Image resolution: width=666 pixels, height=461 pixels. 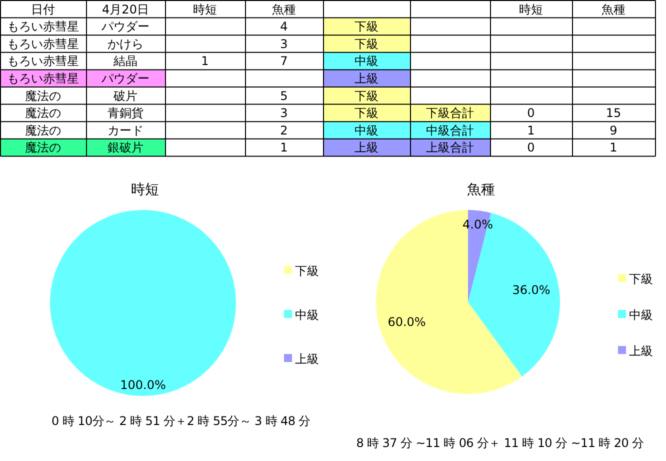 I want to click on text: 日付, so click(x=43, y=9).